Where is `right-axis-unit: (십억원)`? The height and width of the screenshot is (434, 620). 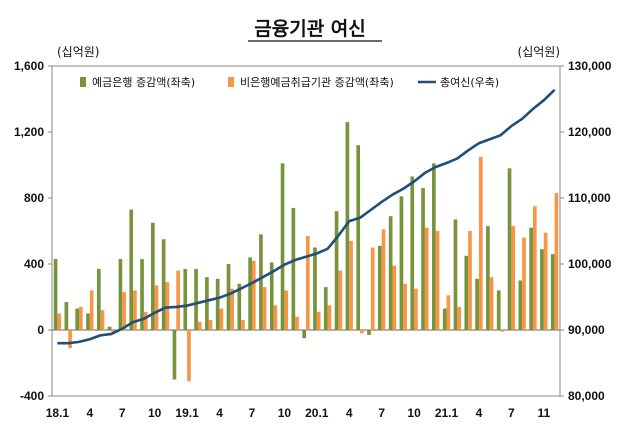
right-axis-unit: (십억원) is located at coordinates (539, 52).